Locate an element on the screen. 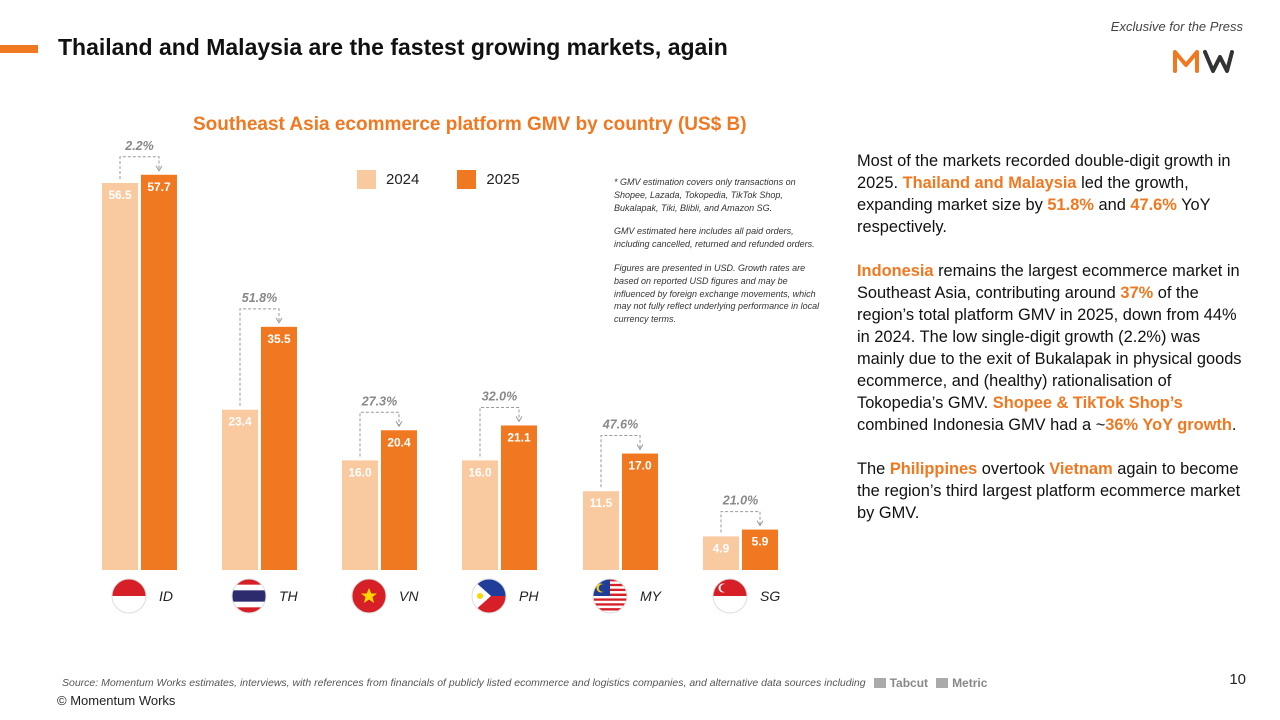 Image resolution: width=1280 pixels, height=720 pixels. growth-arrowhead-id is located at coordinates (159, 168).